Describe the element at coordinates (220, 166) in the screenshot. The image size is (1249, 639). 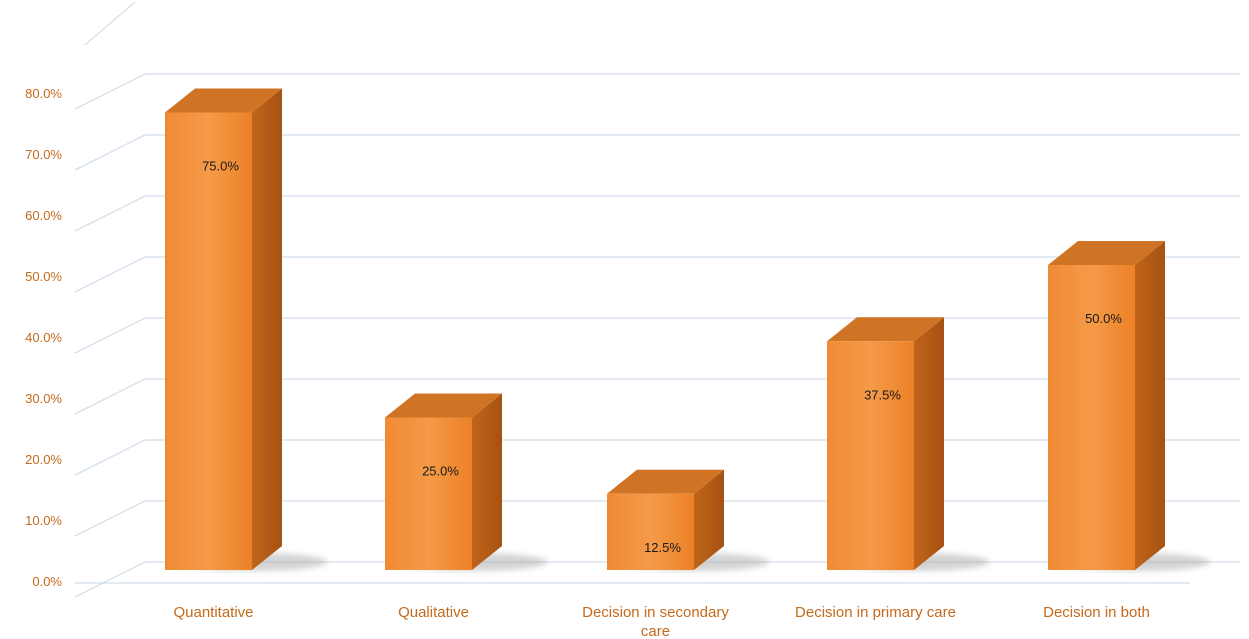
I see `data-label: 75.0%` at that location.